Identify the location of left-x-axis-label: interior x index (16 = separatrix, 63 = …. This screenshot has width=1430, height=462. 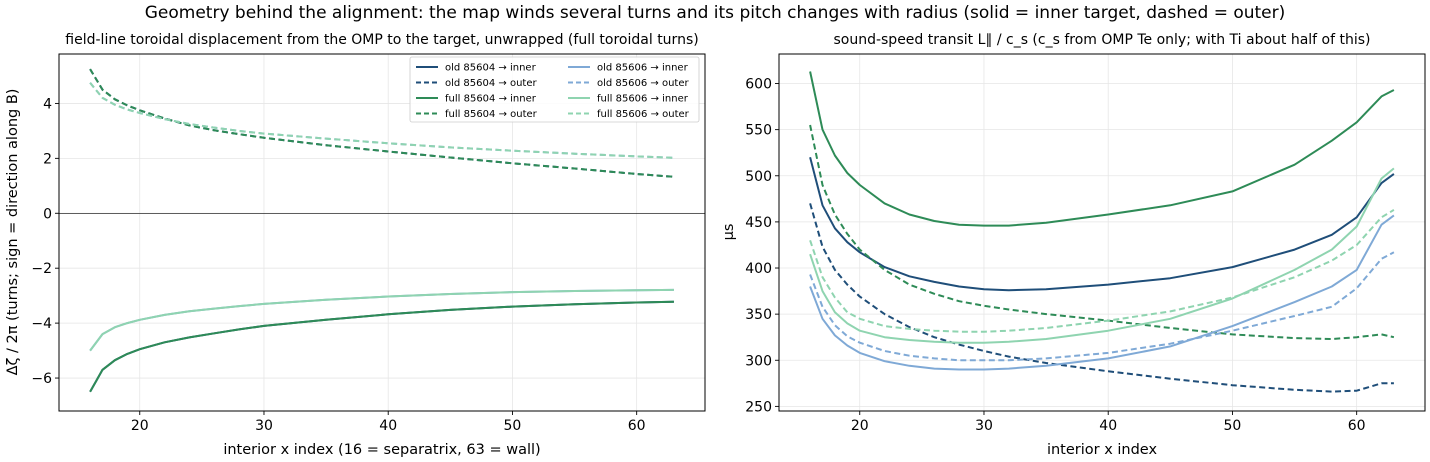
(381, 450).